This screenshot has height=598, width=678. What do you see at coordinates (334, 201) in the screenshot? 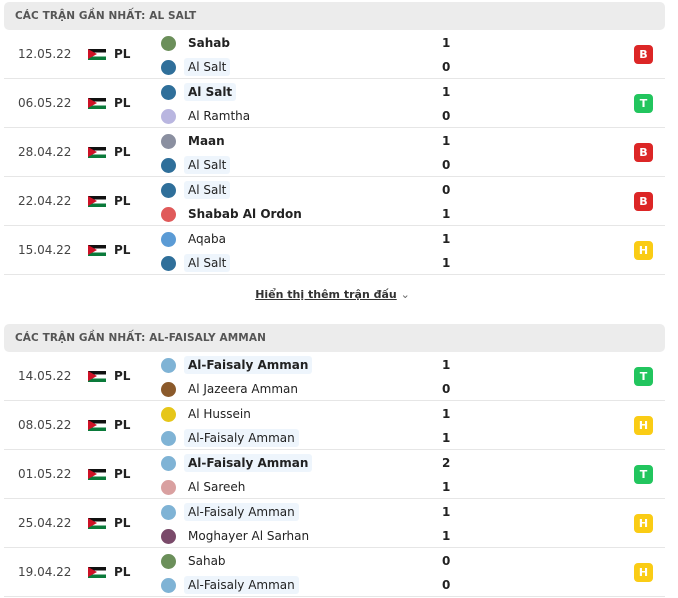
I see `match-row: 22.04.22 PL Al Salt Shabab Al Ordon 0 1 B` at bounding box center [334, 201].